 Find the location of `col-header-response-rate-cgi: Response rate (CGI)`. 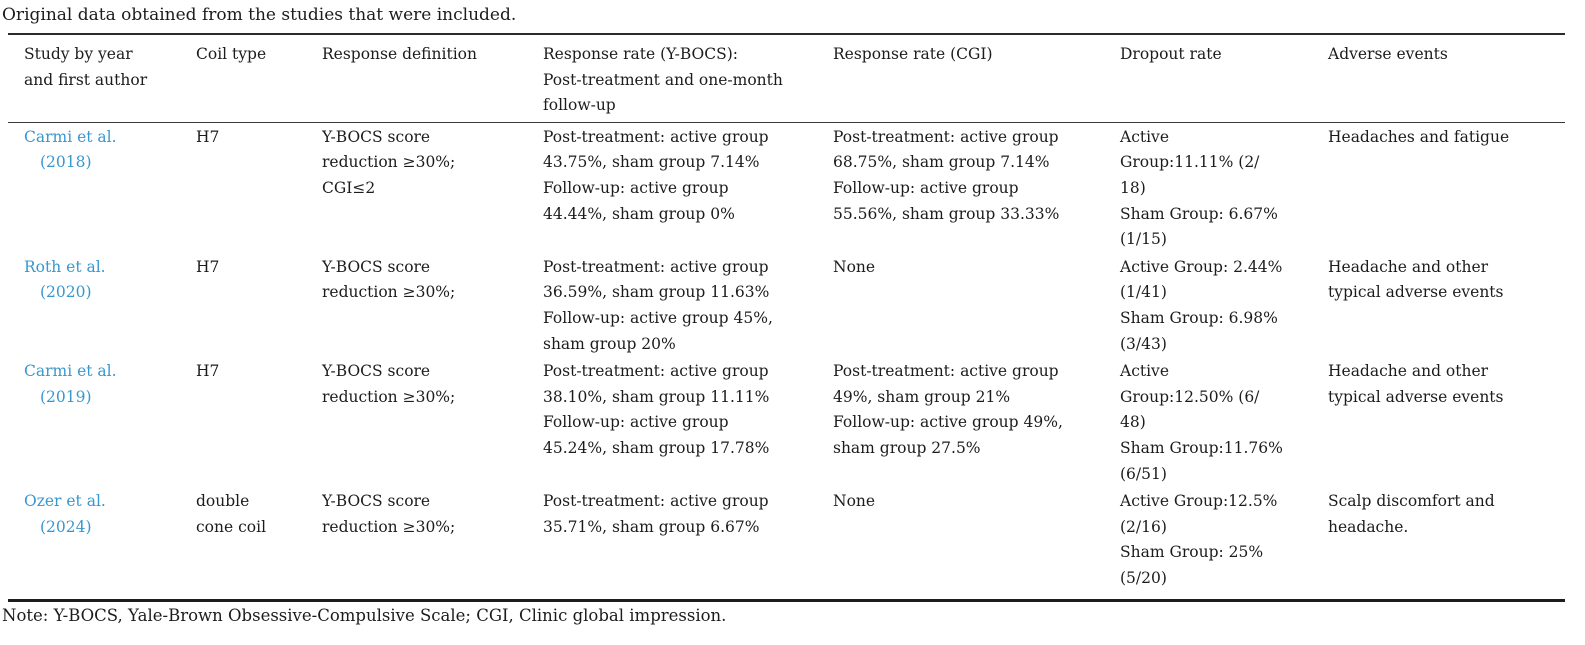

col-header-response-rate-cgi: Response rate (CGI) is located at coordinates (976, 78).